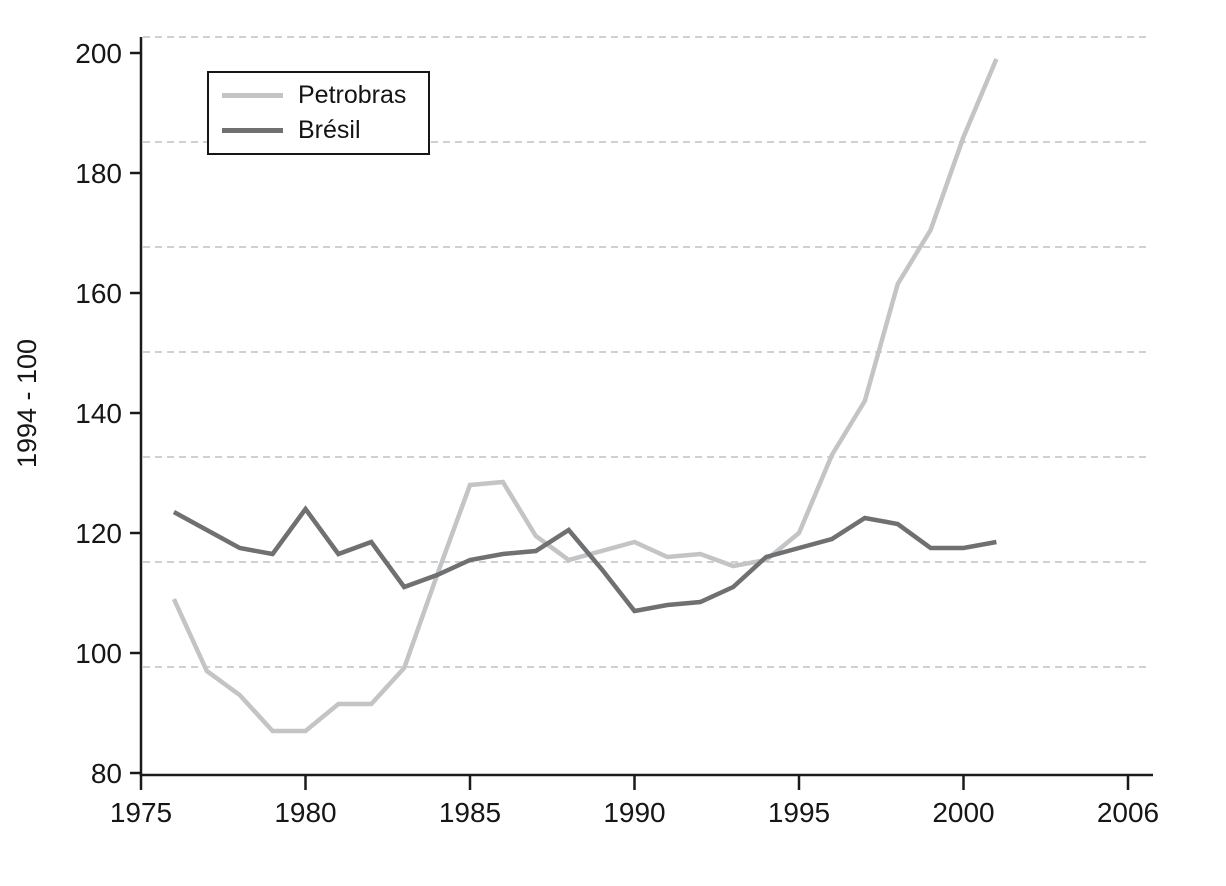 The width and height of the screenshot is (1226, 886). Describe the element at coordinates (318, 113) in the screenshot. I see `legend: Petrobras Brésil` at that location.